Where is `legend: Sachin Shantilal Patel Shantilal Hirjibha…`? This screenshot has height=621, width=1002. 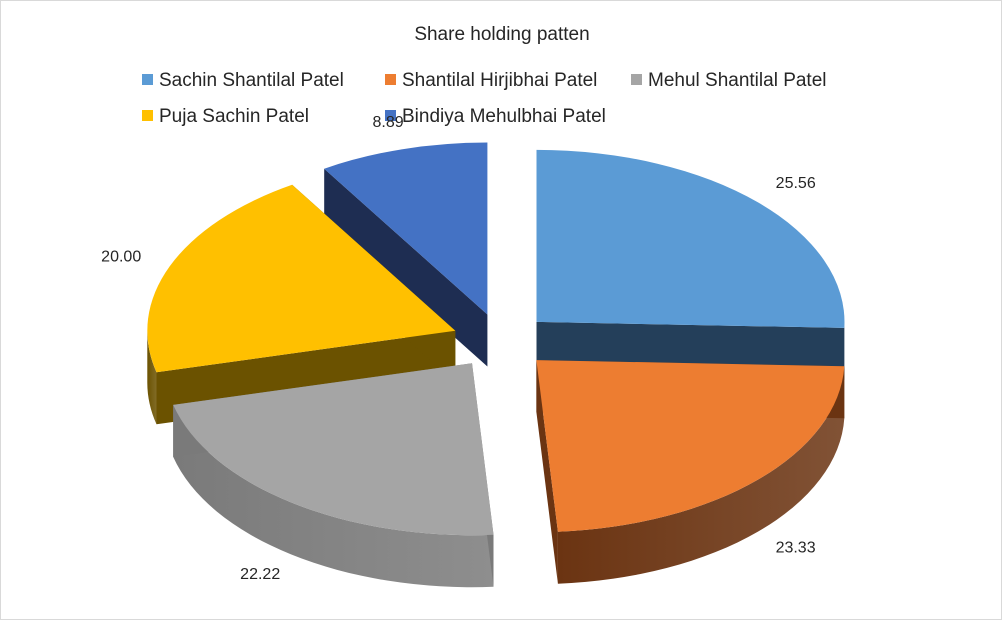 legend: Sachin Shantilal Patel Shantilal Hirjibha… is located at coordinates (484, 98).